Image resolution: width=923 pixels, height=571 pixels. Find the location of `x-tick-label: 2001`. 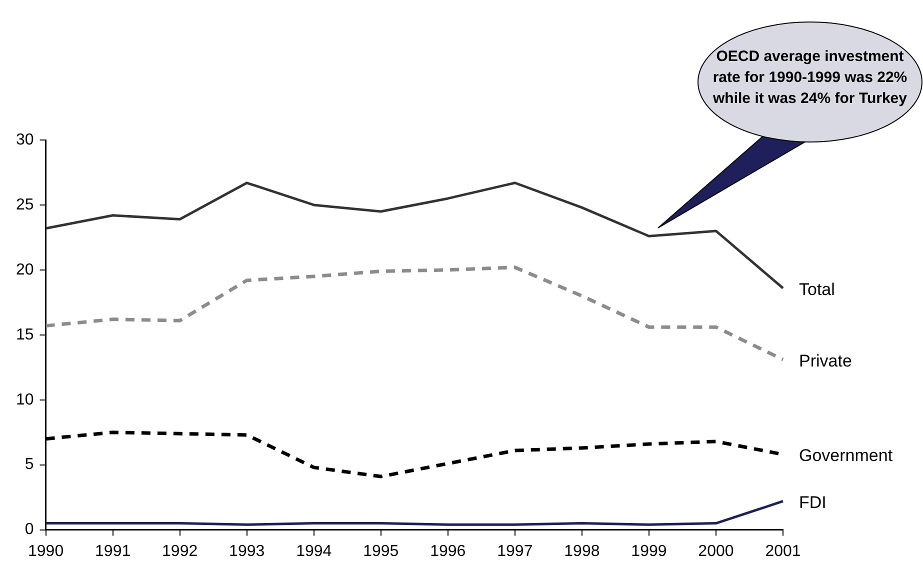

x-tick-label: 2001 is located at coordinates (783, 551).